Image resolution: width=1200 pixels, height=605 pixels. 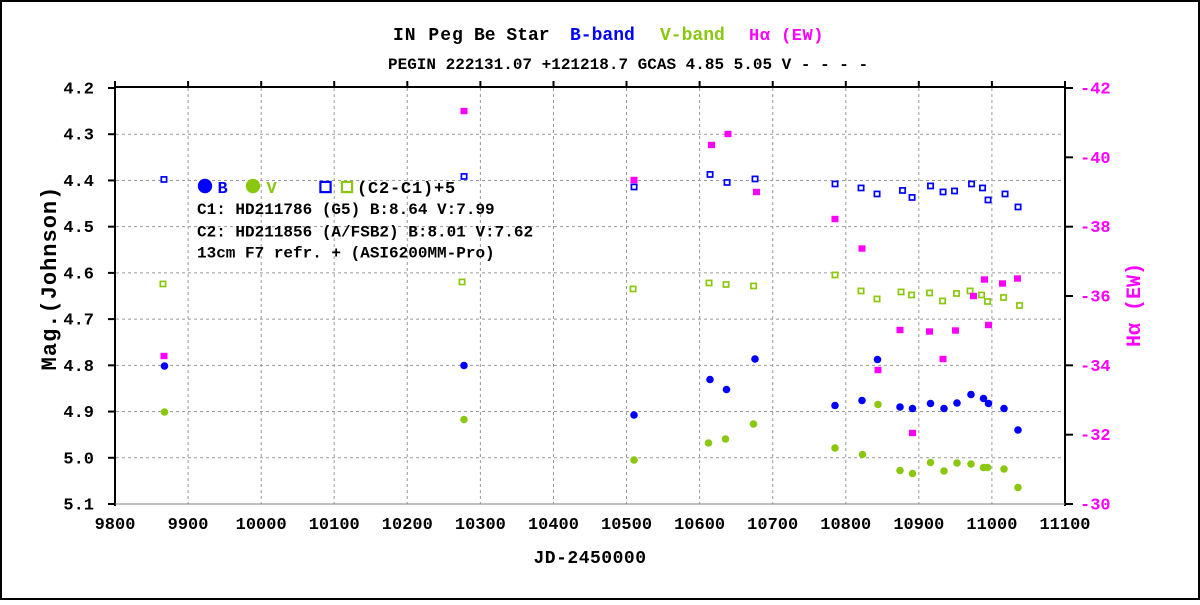 I want to click on svg-text: 11000, so click(x=991, y=525).